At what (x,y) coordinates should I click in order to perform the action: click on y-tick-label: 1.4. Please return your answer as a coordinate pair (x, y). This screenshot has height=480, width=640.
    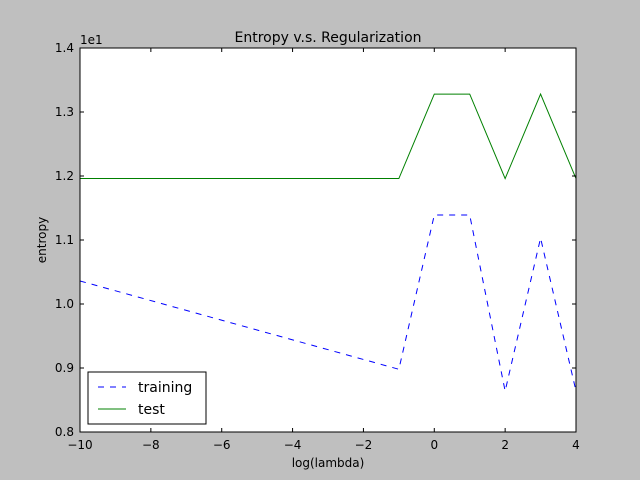
    Looking at the image, I should click on (64, 48).